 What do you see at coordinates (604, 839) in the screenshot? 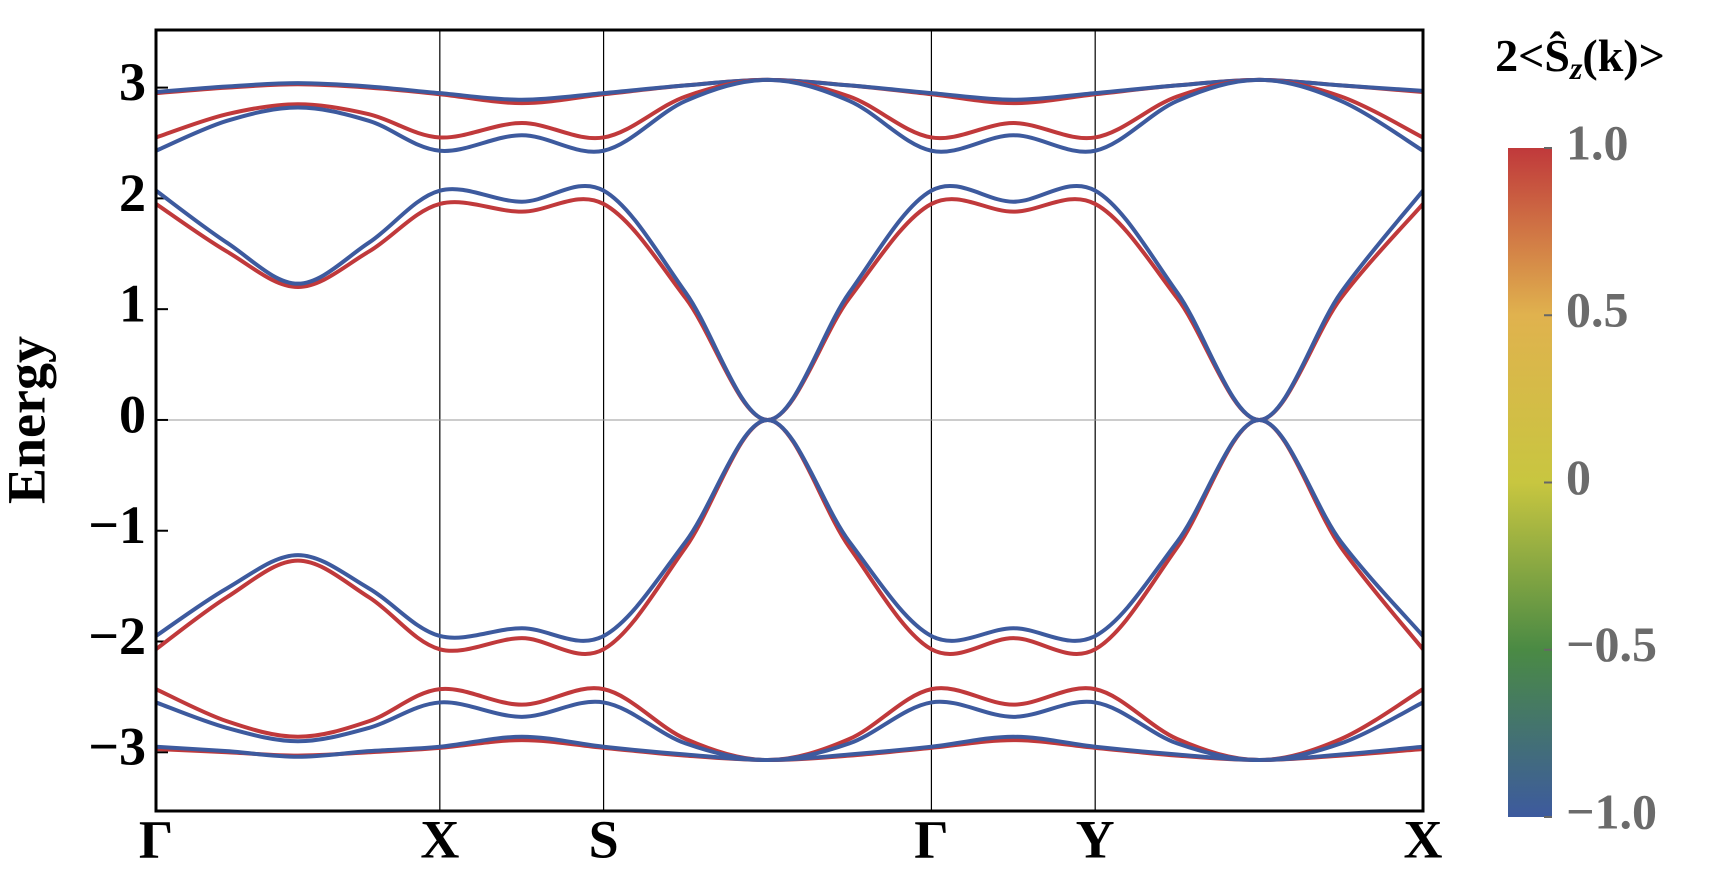
I see `x-tick-label: S` at bounding box center [604, 839].